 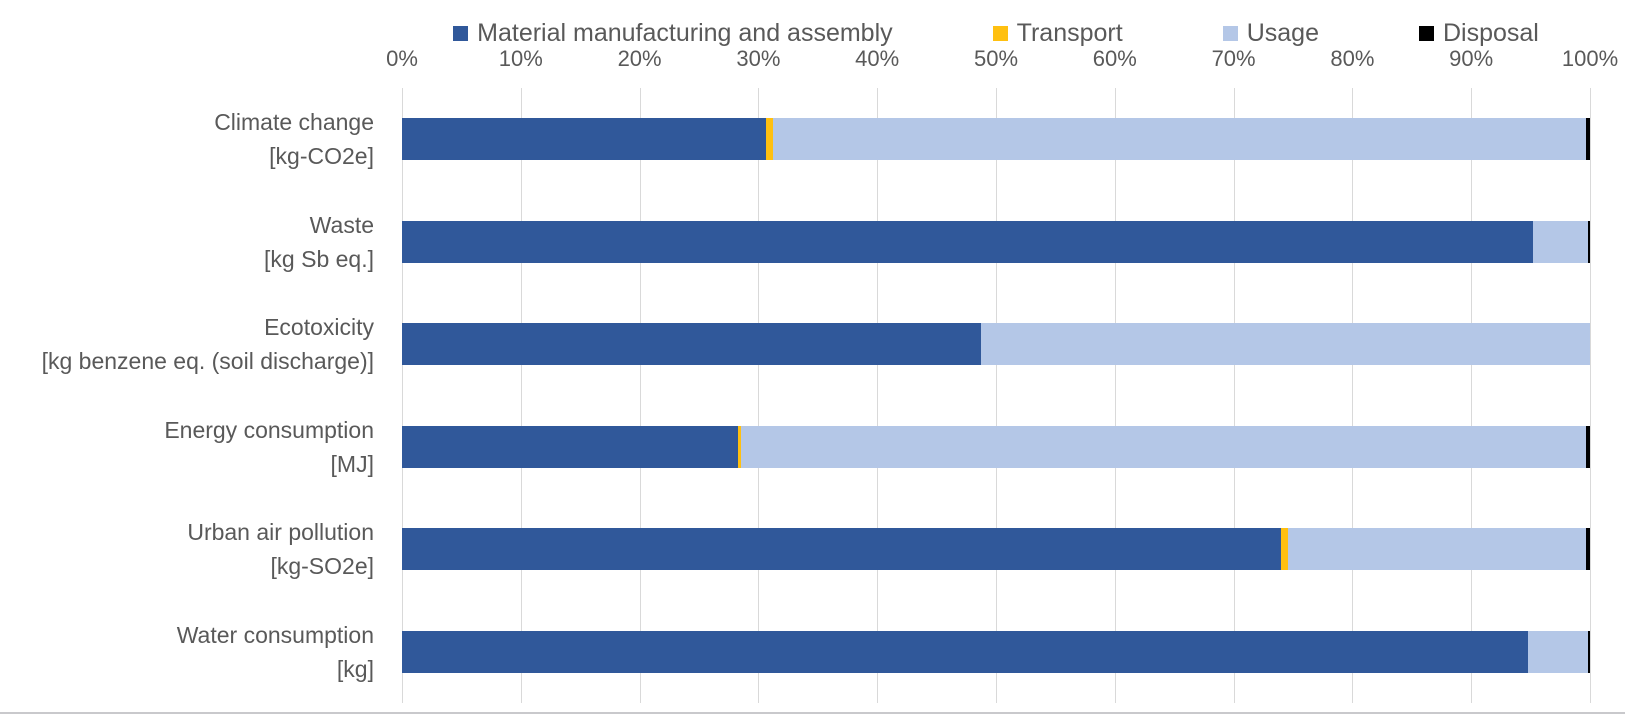 What do you see at coordinates (996, 58) in the screenshot?
I see `x-tick-label: 50%` at bounding box center [996, 58].